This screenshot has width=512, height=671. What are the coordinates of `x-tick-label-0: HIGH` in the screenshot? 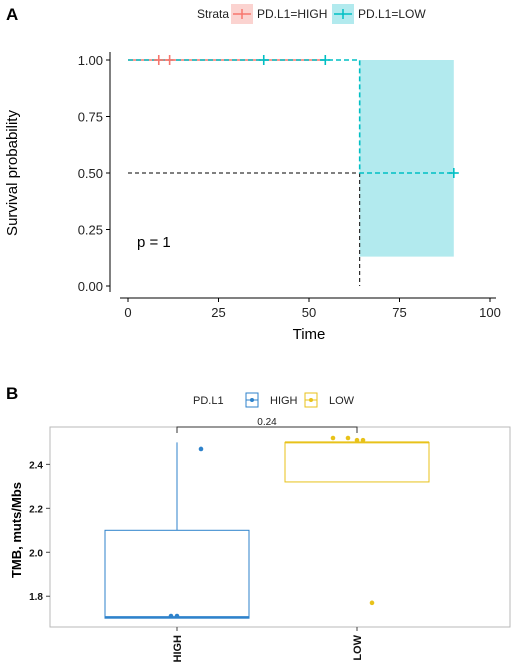 It's located at (178, 649).